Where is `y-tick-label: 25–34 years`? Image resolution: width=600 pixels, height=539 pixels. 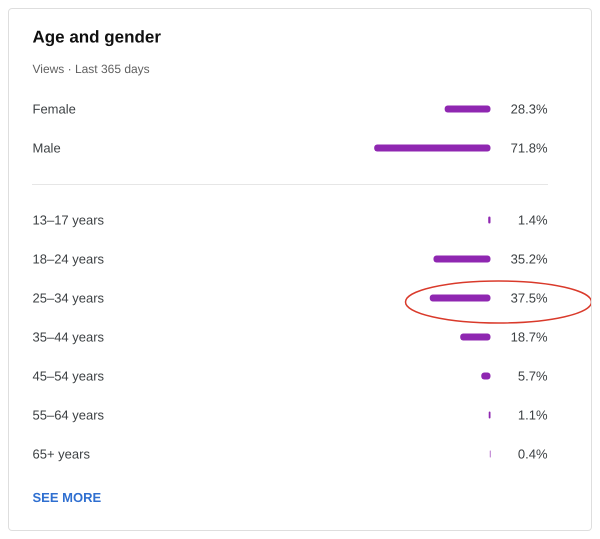
y-tick-label: 25–34 years is located at coordinates (68, 298).